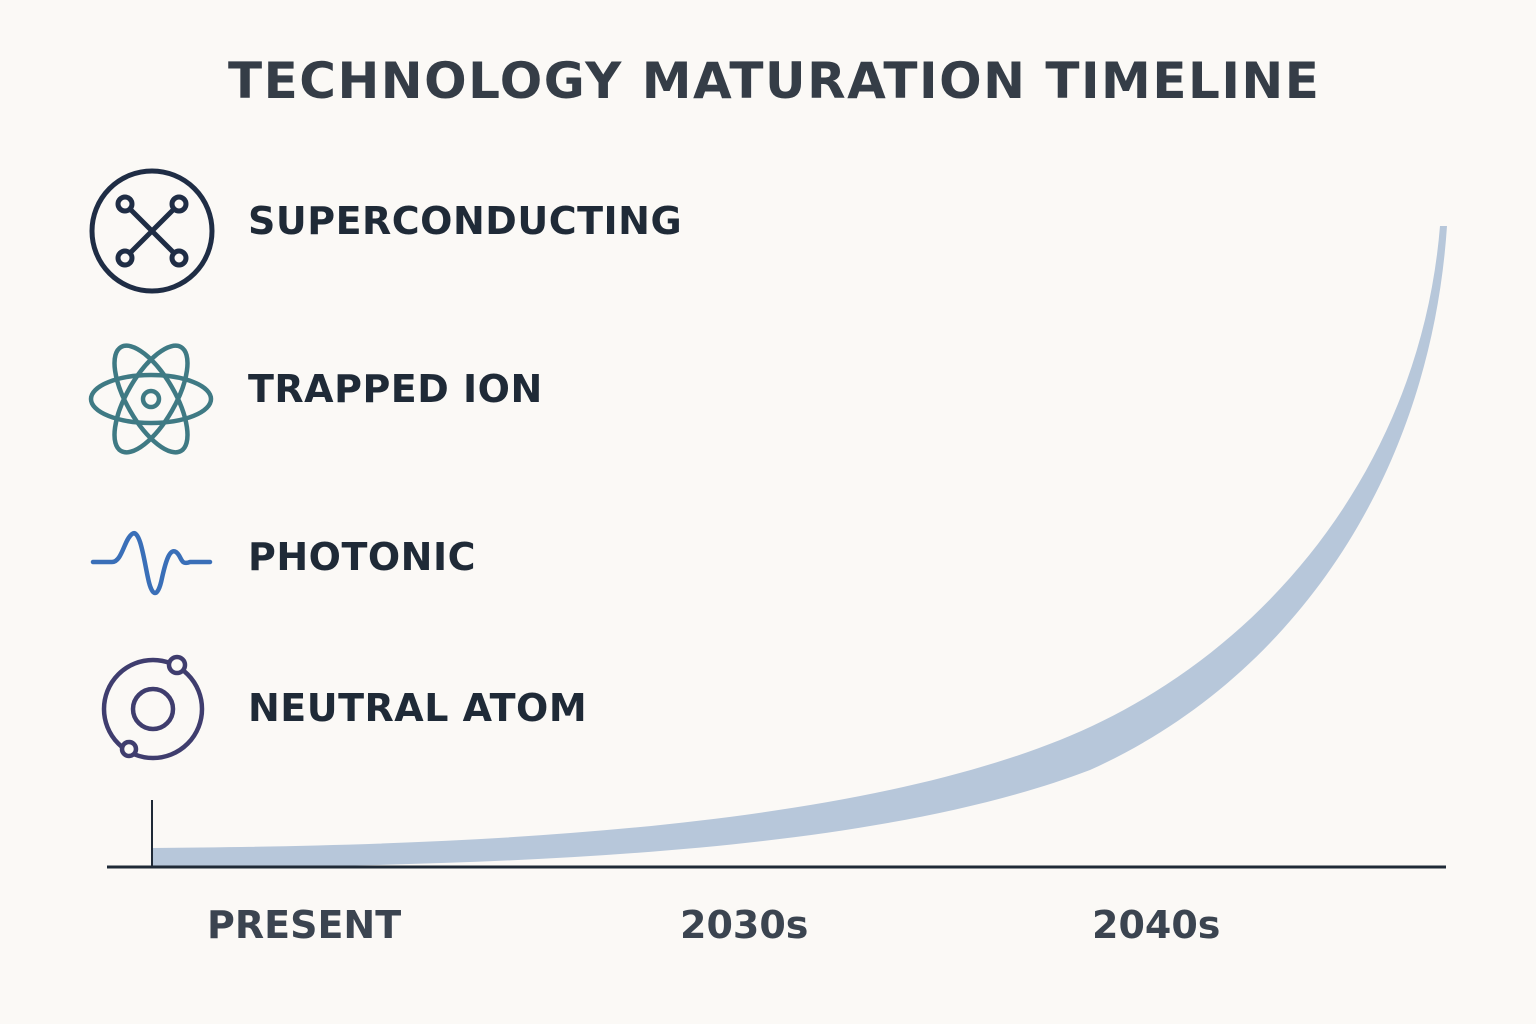 The image size is (1536, 1024). I want to click on label-photonic: PHOTONIC, so click(362, 557).